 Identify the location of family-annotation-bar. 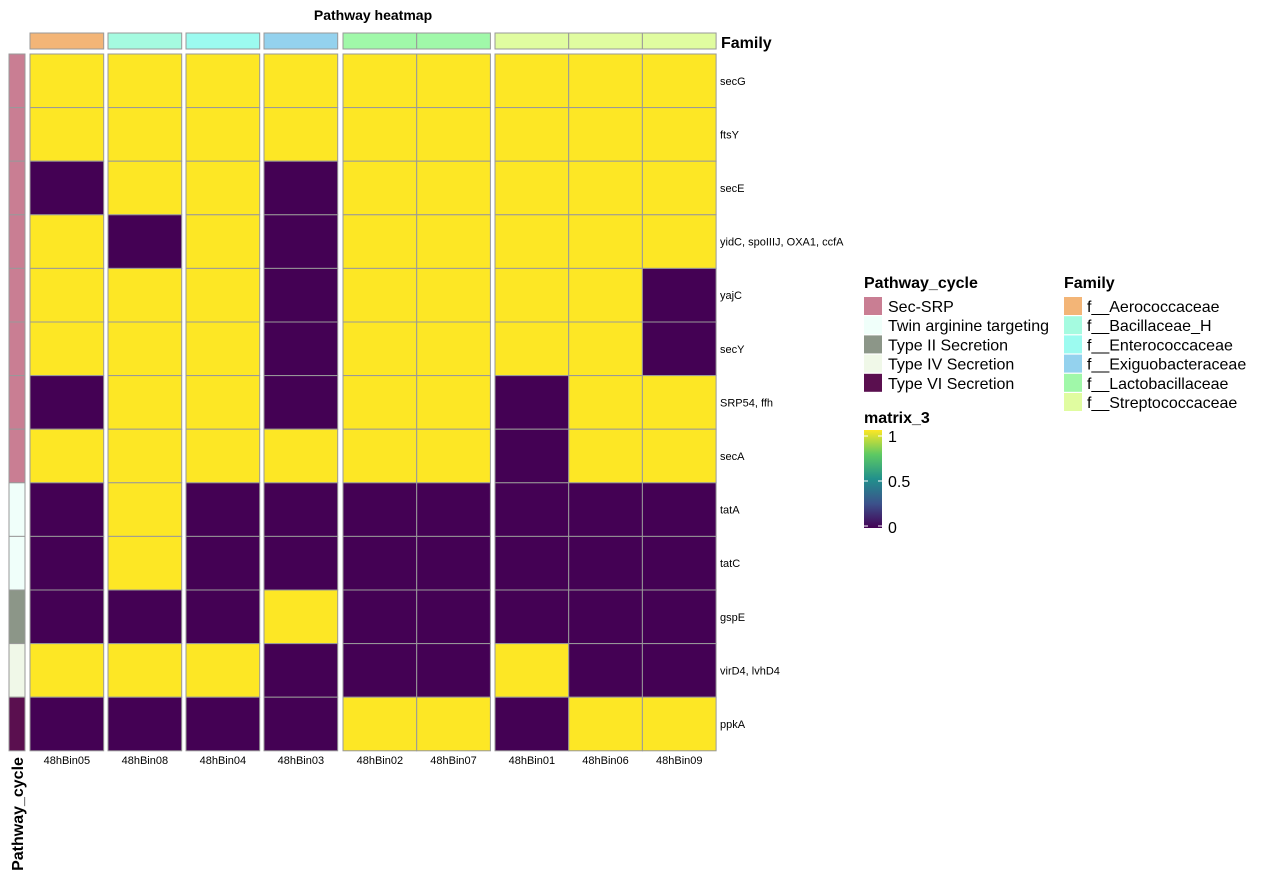
(373, 41).